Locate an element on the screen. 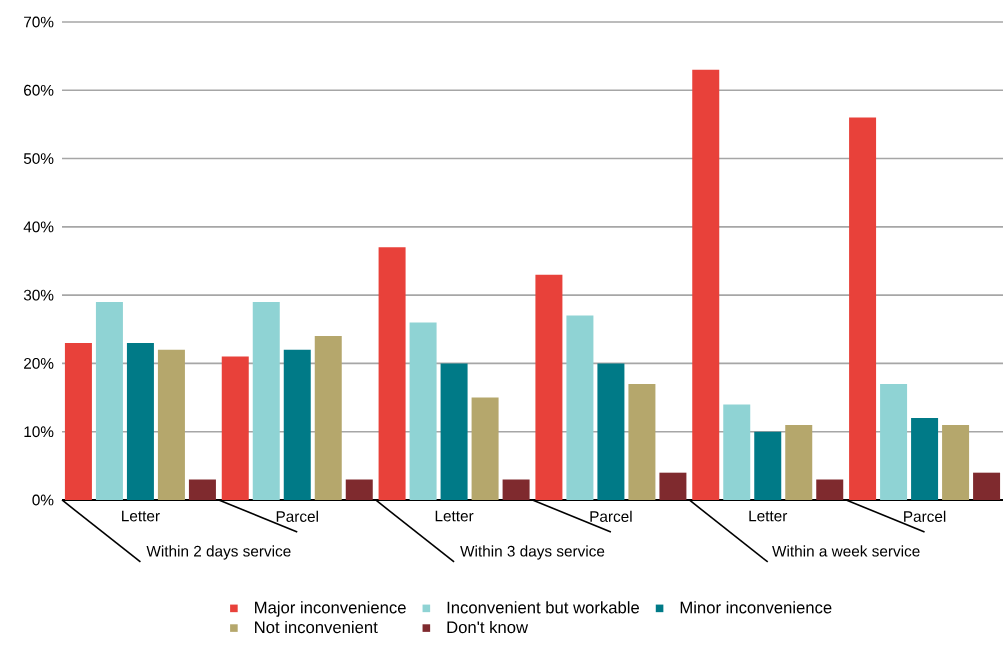 The height and width of the screenshot is (659, 1003). y-tick-label: 10% is located at coordinates (39, 432).